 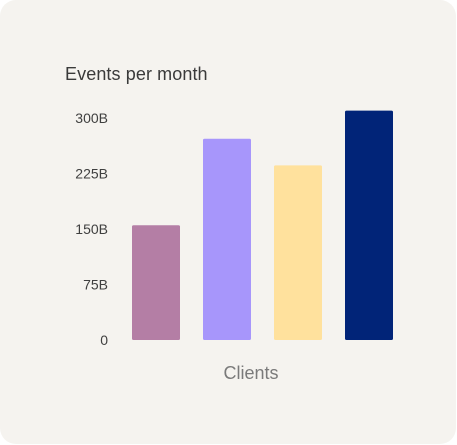 What do you see at coordinates (250, 373) in the screenshot?
I see `x-axis-label: Clients` at bounding box center [250, 373].